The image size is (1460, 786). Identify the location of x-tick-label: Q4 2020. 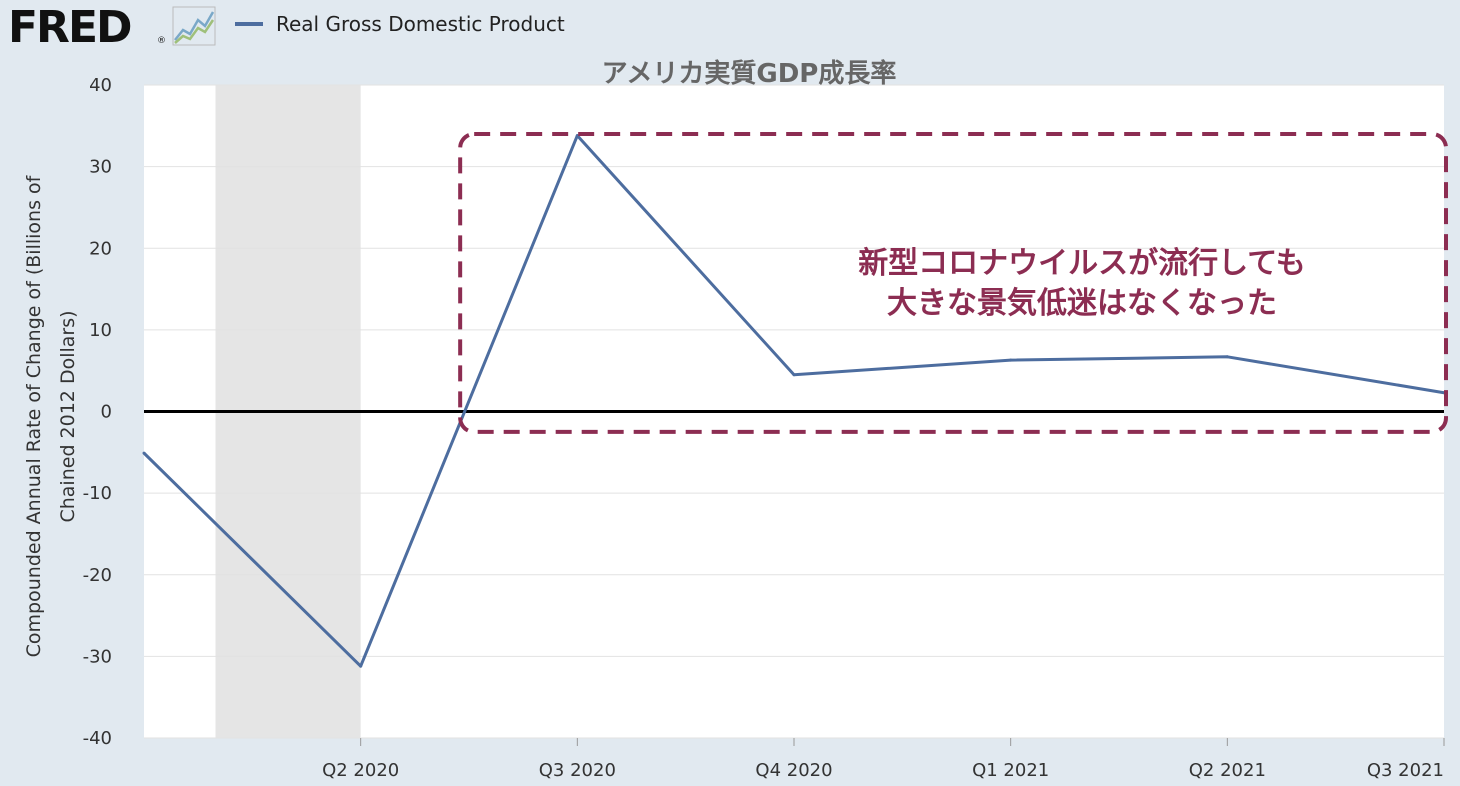
(793, 770).